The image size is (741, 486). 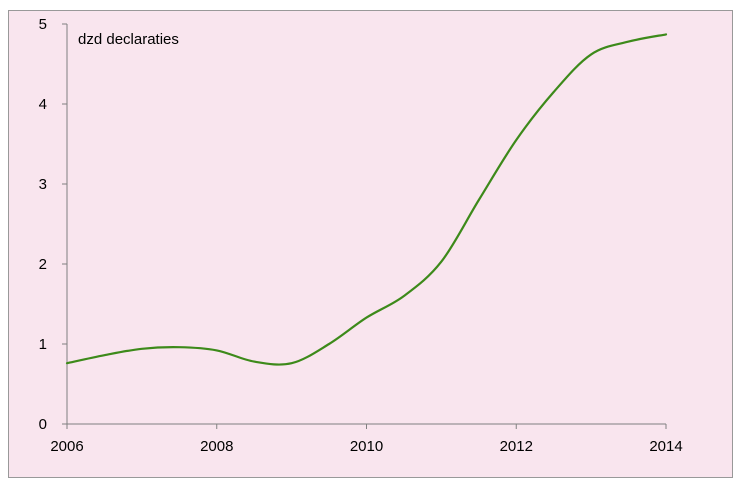 What do you see at coordinates (53, 224) in the screenshot?
I see `y-axis: 0 1 2 3 4 5` at bounding box center [53, 224].